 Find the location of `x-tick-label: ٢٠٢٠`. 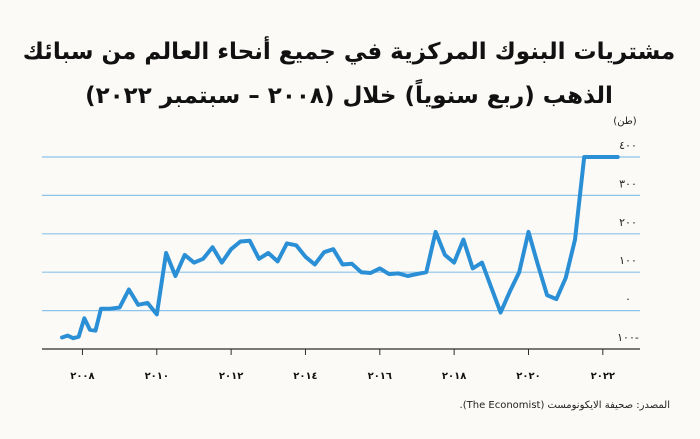

x-tick-label: ٢٠٢٠ is located at coordinates (528, 376).